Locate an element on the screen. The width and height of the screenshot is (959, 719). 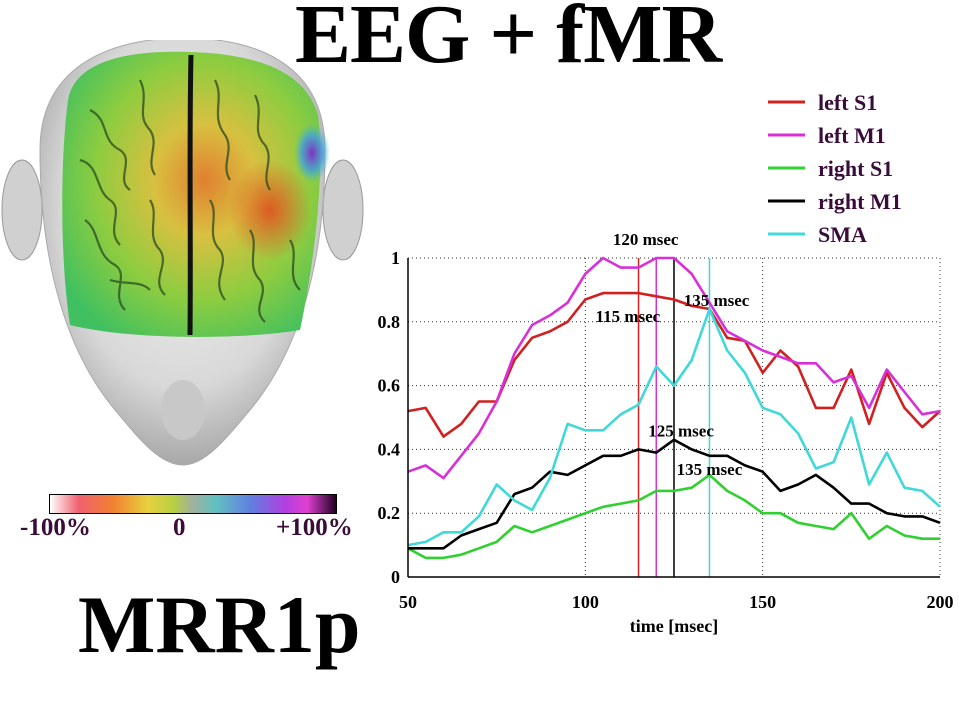
colorbar-legend: -100% 0 +100% is located at coordinates (192, 522).